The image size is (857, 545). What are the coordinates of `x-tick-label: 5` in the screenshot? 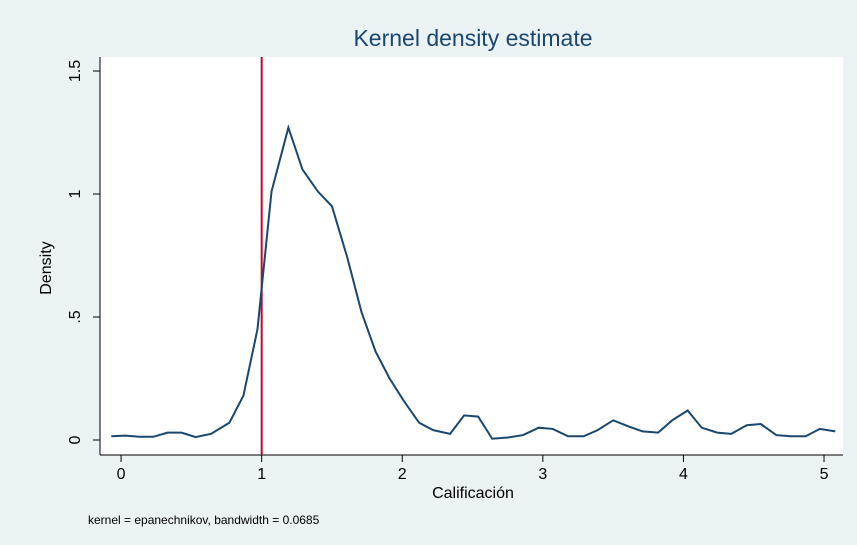 It's located at (824, 474).